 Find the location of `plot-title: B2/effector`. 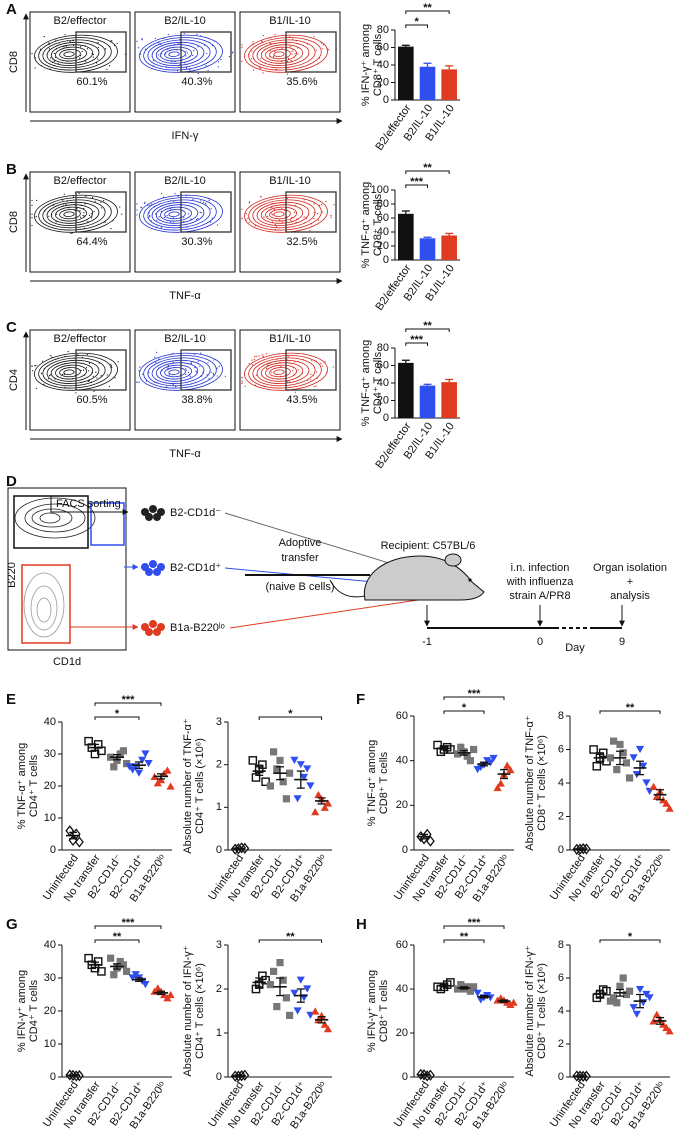

plot-title: B2/effector is located at coordinates (80, 181).